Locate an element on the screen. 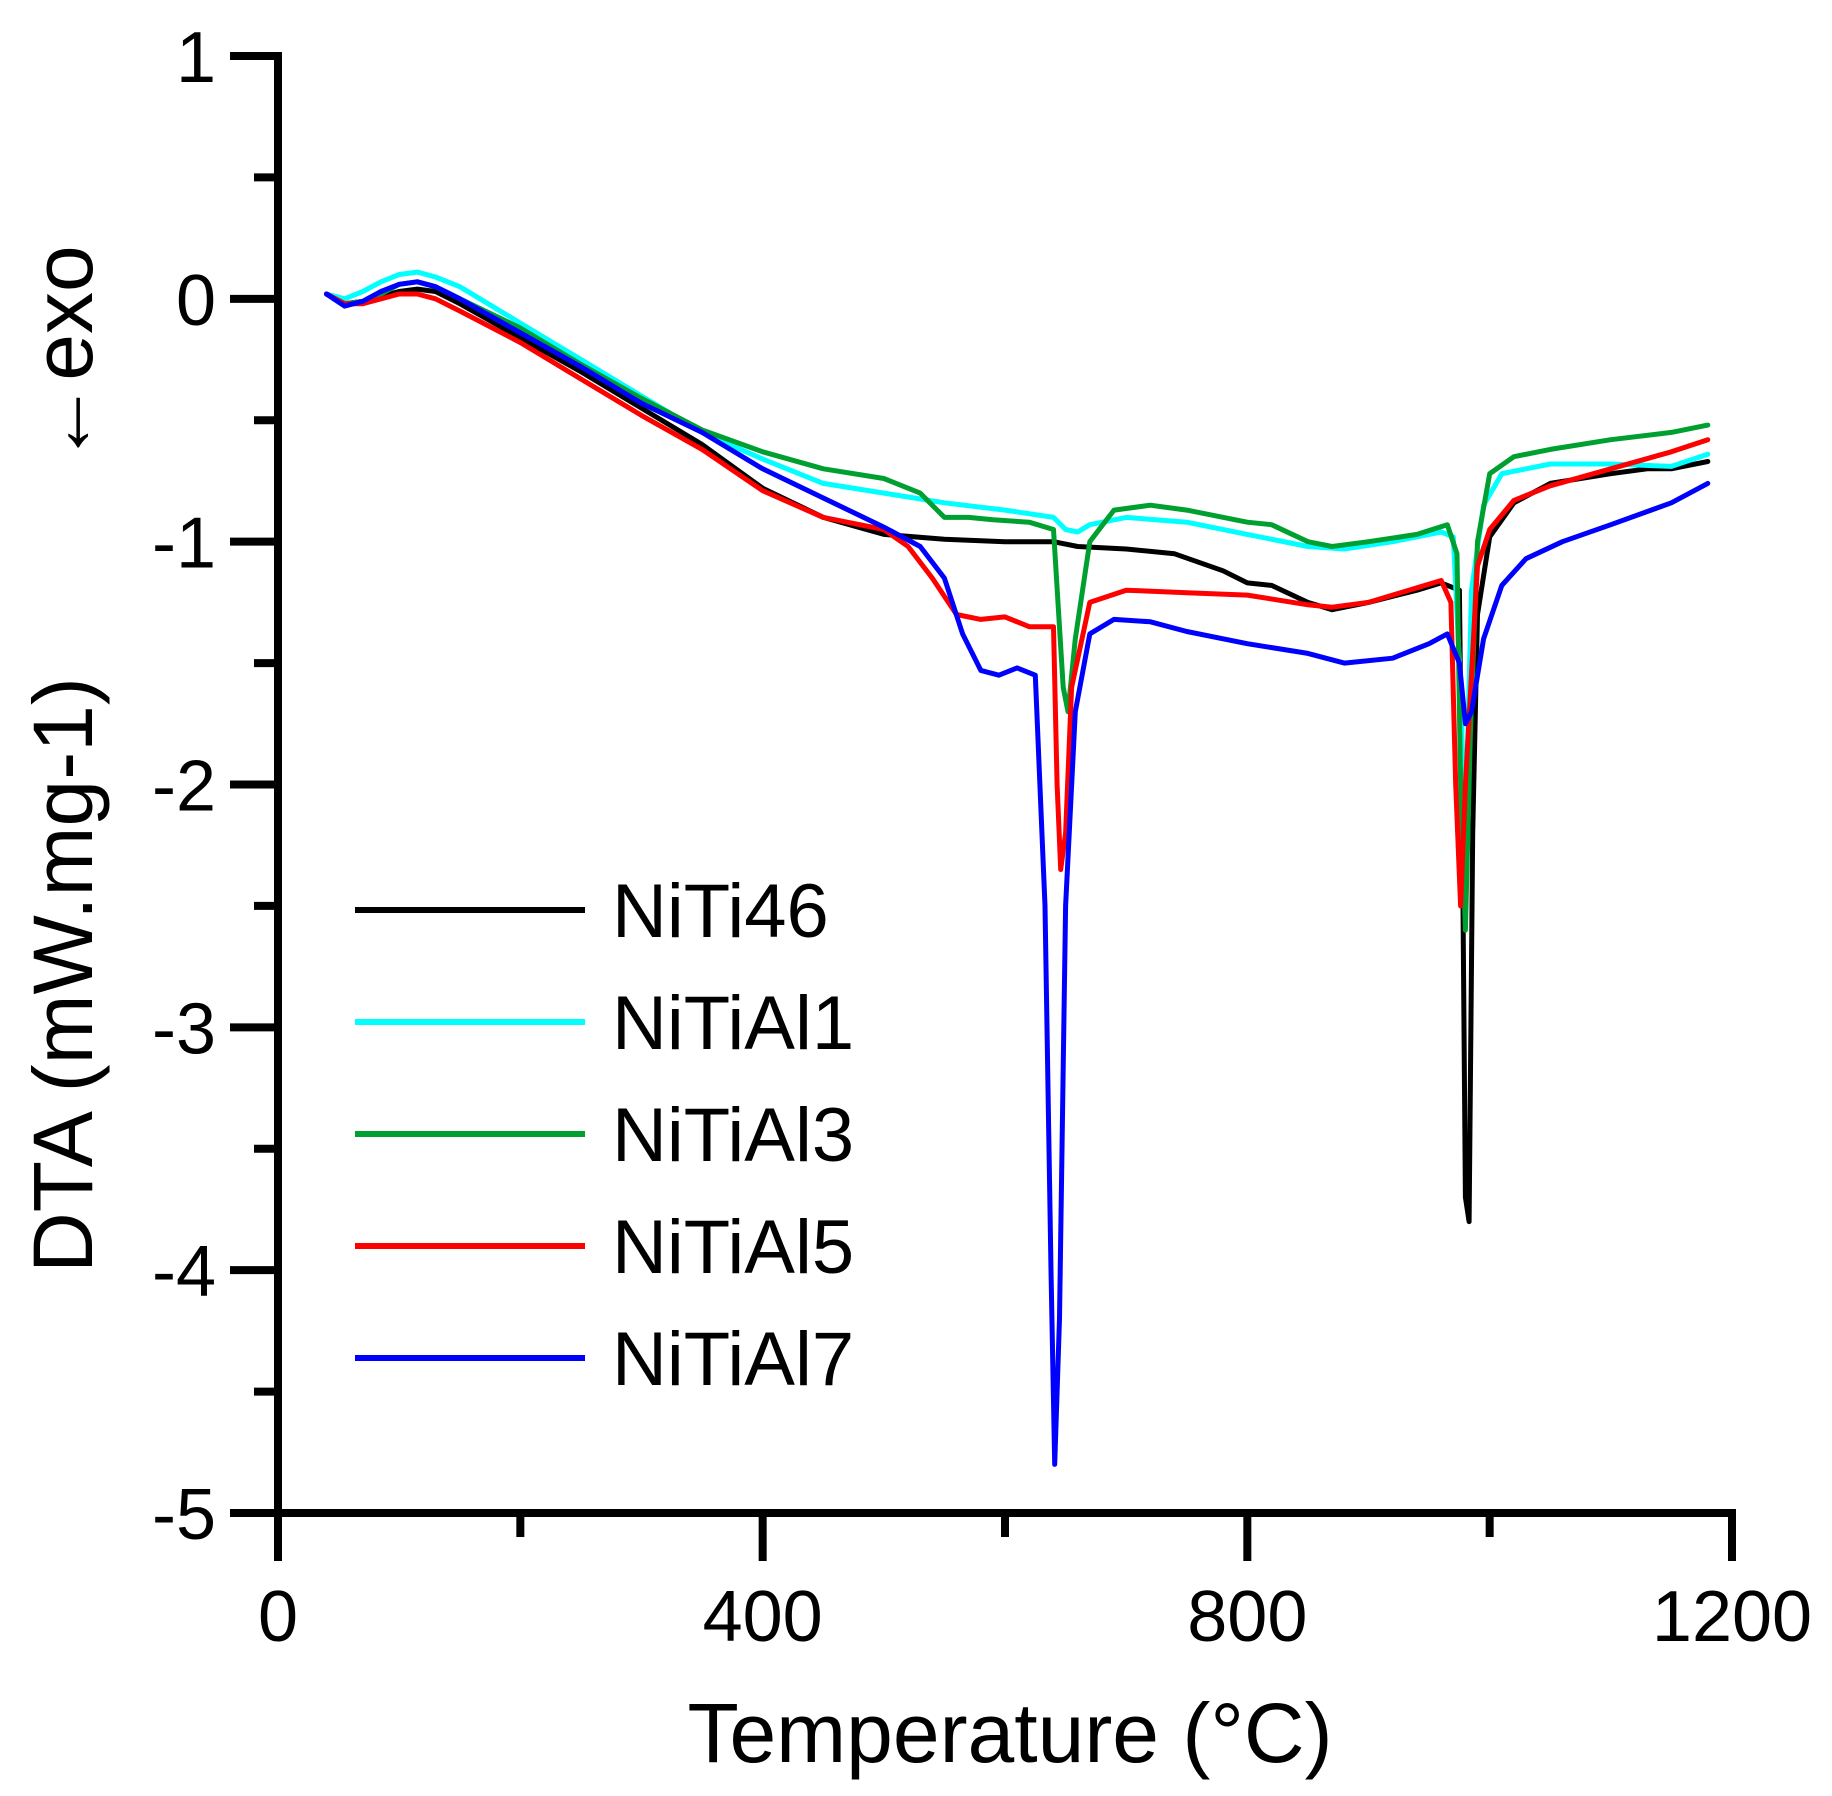  legend-label-nitial3: NiTiAl3 is located at coordinates (733, 1135).